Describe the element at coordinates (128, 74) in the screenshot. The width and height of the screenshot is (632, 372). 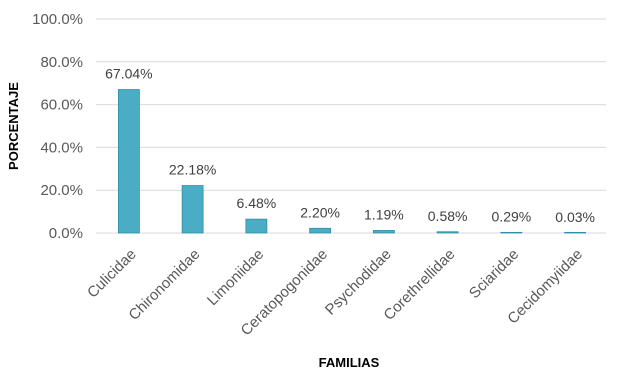
I see `data-label: 67.04%` at that location.